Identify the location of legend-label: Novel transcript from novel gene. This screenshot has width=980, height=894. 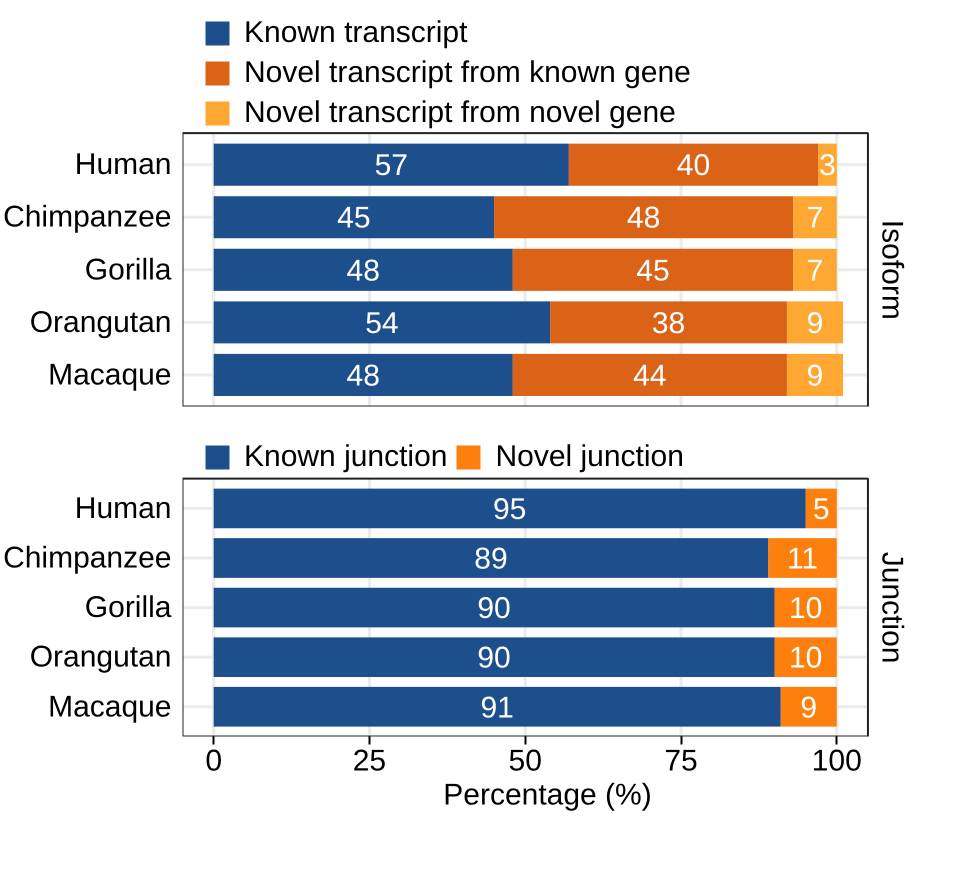
(460, 113).